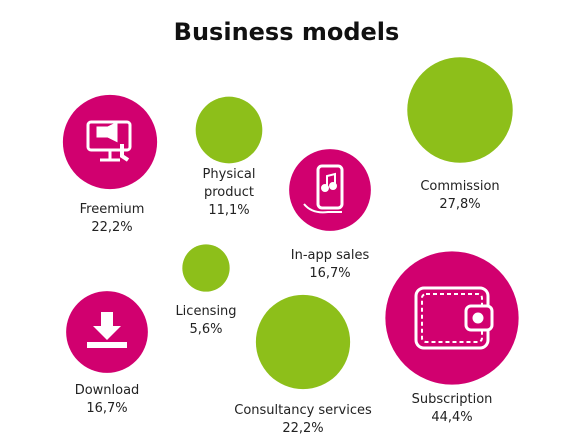  What do you see at coordinates (452, 417) in the screenshot?
I see `value-label: 44,4%` at bounding box center [452, 417].